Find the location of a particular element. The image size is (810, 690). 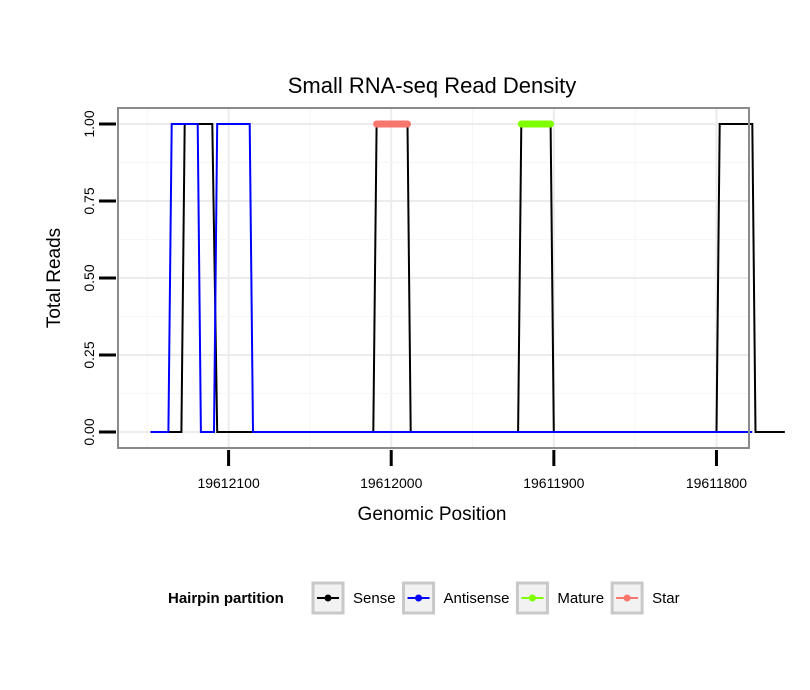

x-tick-label: 19611800 is located at coordinates (716, 483).